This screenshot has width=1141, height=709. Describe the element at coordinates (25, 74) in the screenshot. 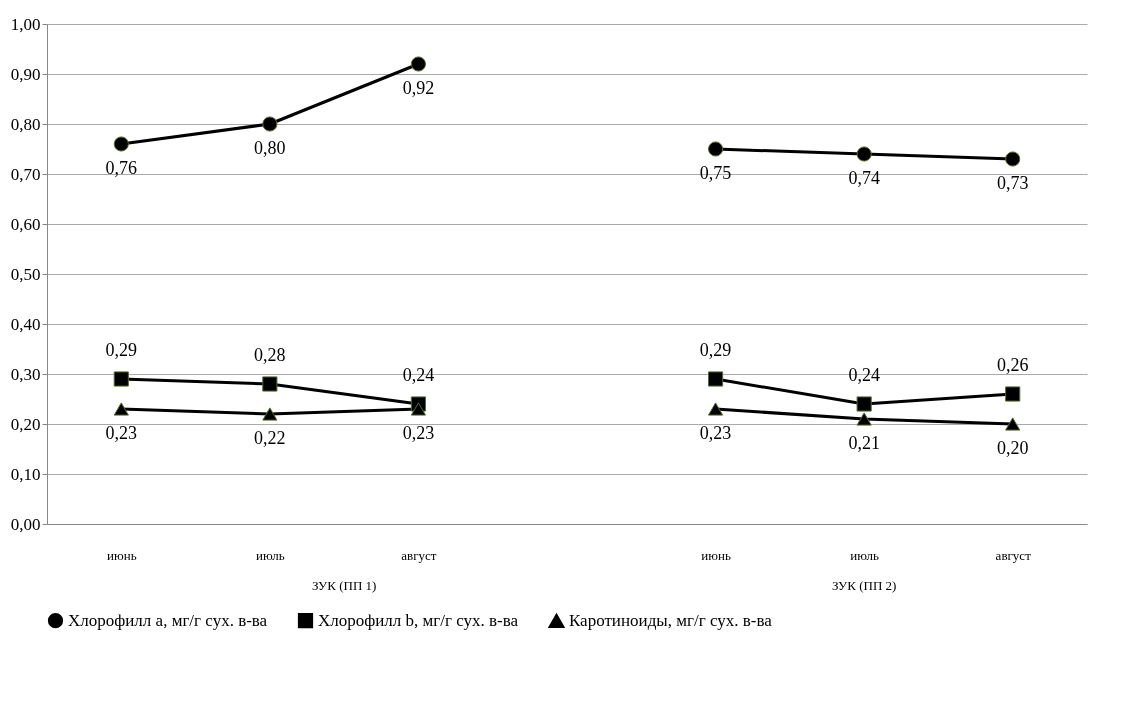

I see `y-tick-label: 0,90` at that location.